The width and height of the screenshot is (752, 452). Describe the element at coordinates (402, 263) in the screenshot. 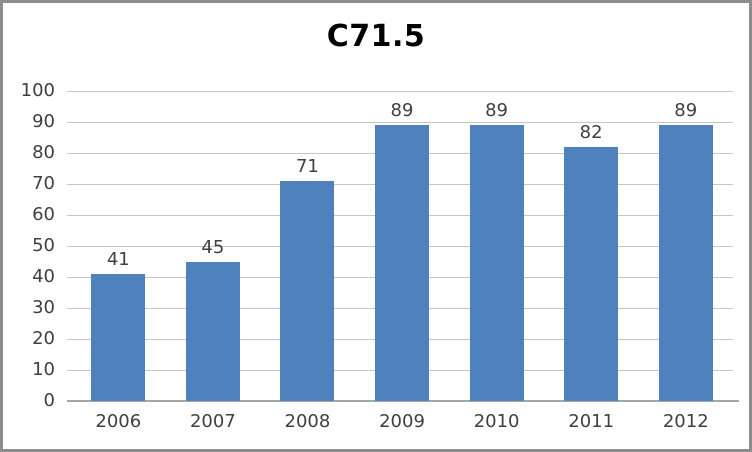

I see `bar-2009` at that location.